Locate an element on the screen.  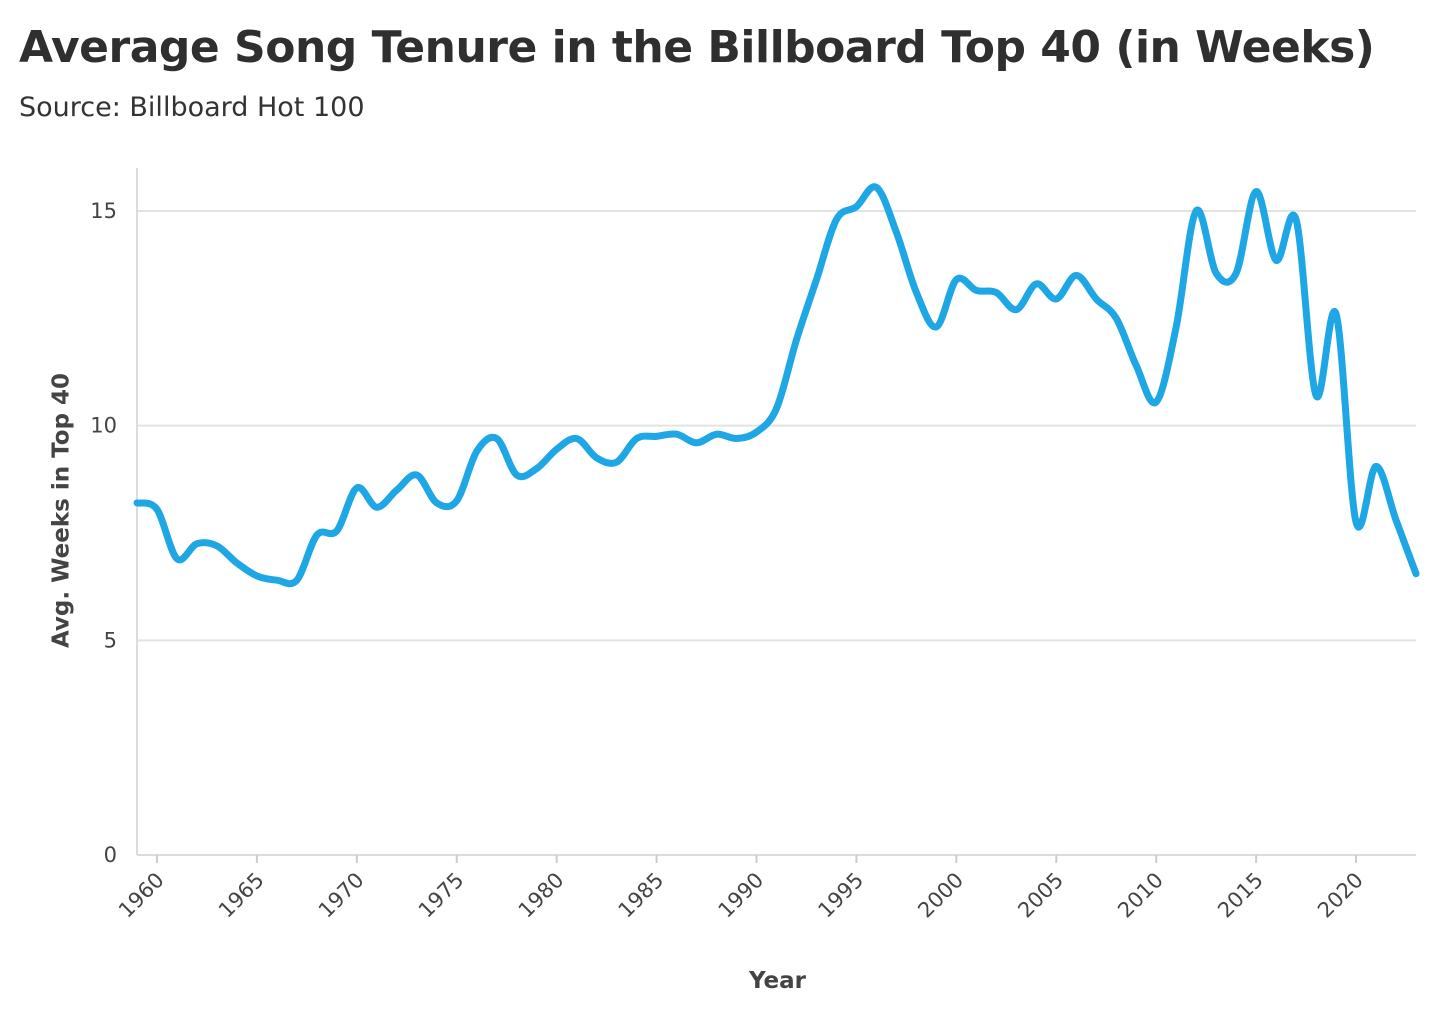
y-tick-label: 0 is located at coordinates (110, 855).